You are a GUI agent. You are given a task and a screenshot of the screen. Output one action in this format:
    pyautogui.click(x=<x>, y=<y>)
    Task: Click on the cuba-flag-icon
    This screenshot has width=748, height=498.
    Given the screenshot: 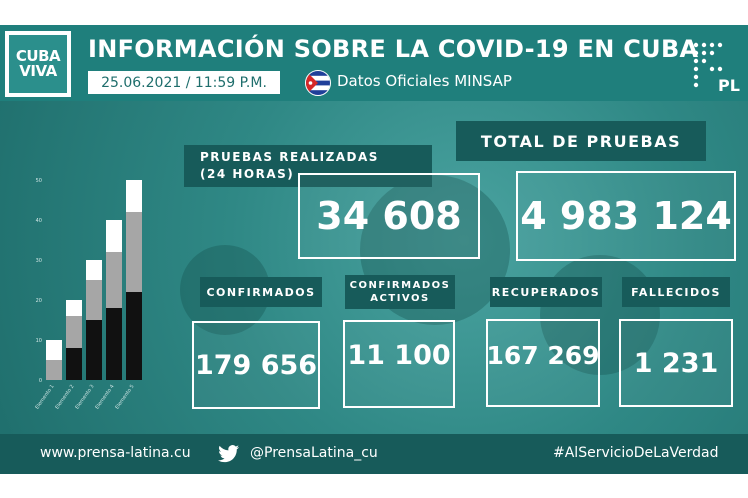 What is the action you would take?
    pyautogui.click(x=318, y=83)
    